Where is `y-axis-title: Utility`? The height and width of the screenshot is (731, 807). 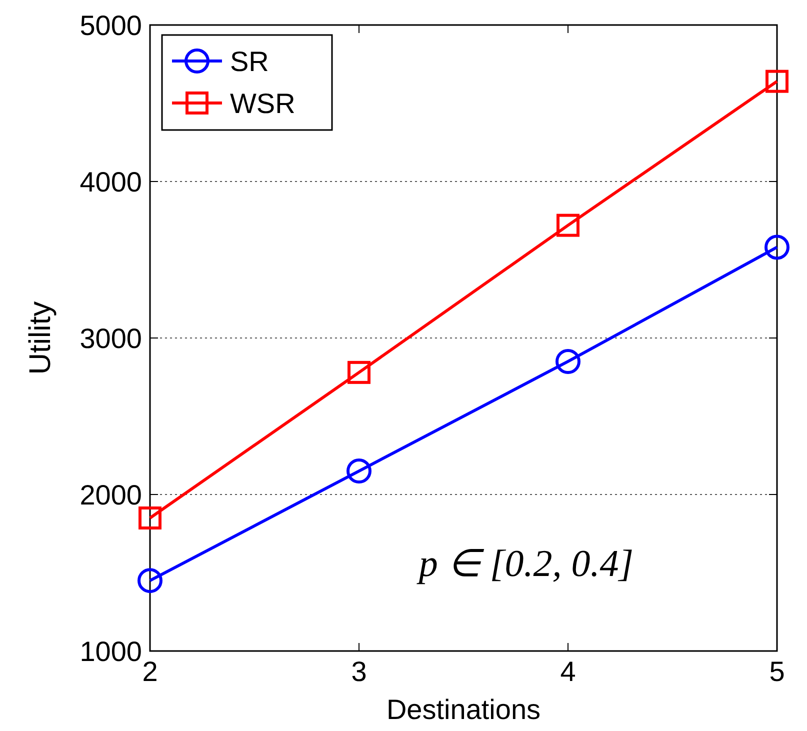 y-axis-title: Utility is located at coordinates (40, 338).